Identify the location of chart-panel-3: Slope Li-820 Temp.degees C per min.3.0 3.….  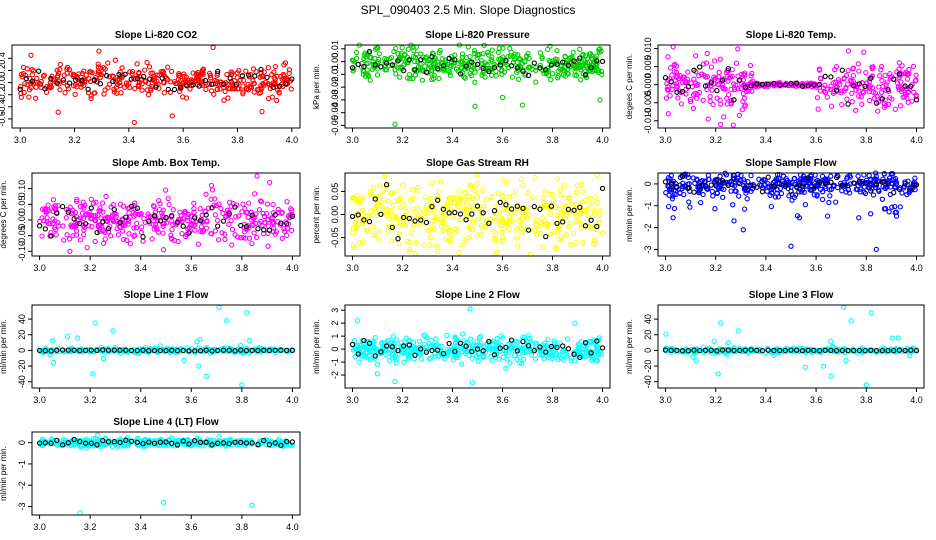
(775, 87).